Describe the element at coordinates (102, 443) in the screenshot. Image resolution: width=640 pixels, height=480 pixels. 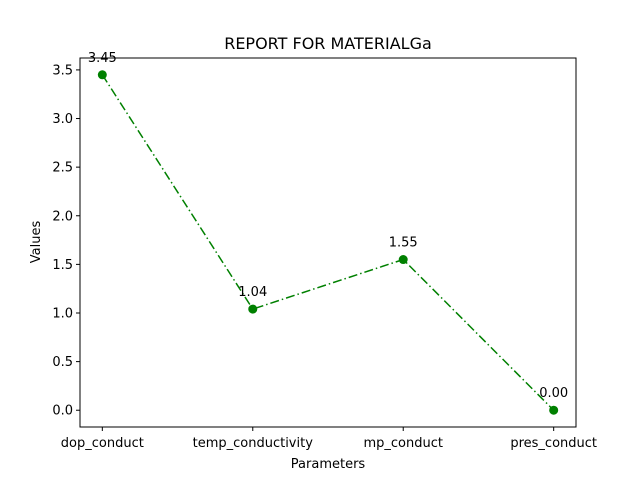
I see `x-tick-label: dop_conduct` at that location.